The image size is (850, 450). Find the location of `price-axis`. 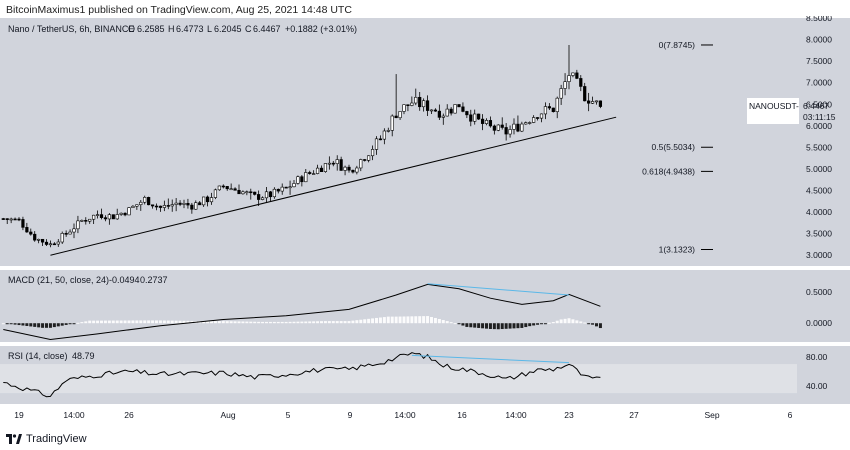

price-axis is located at coordinates (823, 211).